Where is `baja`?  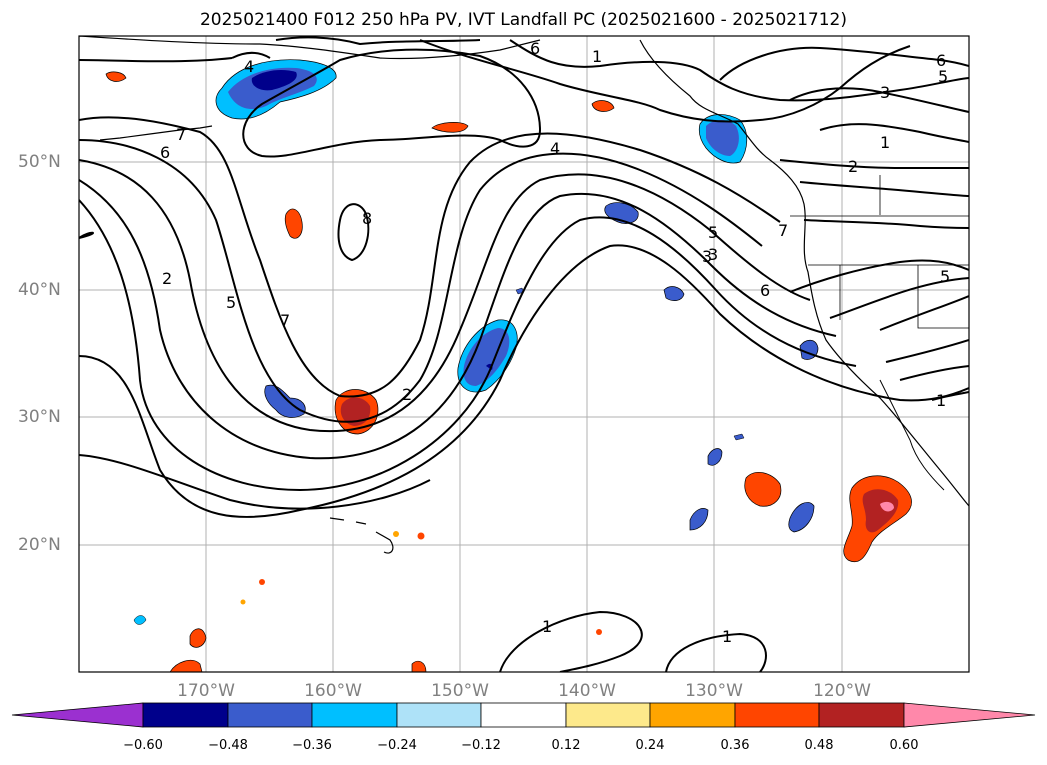 baja is located at coordinates (912, 435).